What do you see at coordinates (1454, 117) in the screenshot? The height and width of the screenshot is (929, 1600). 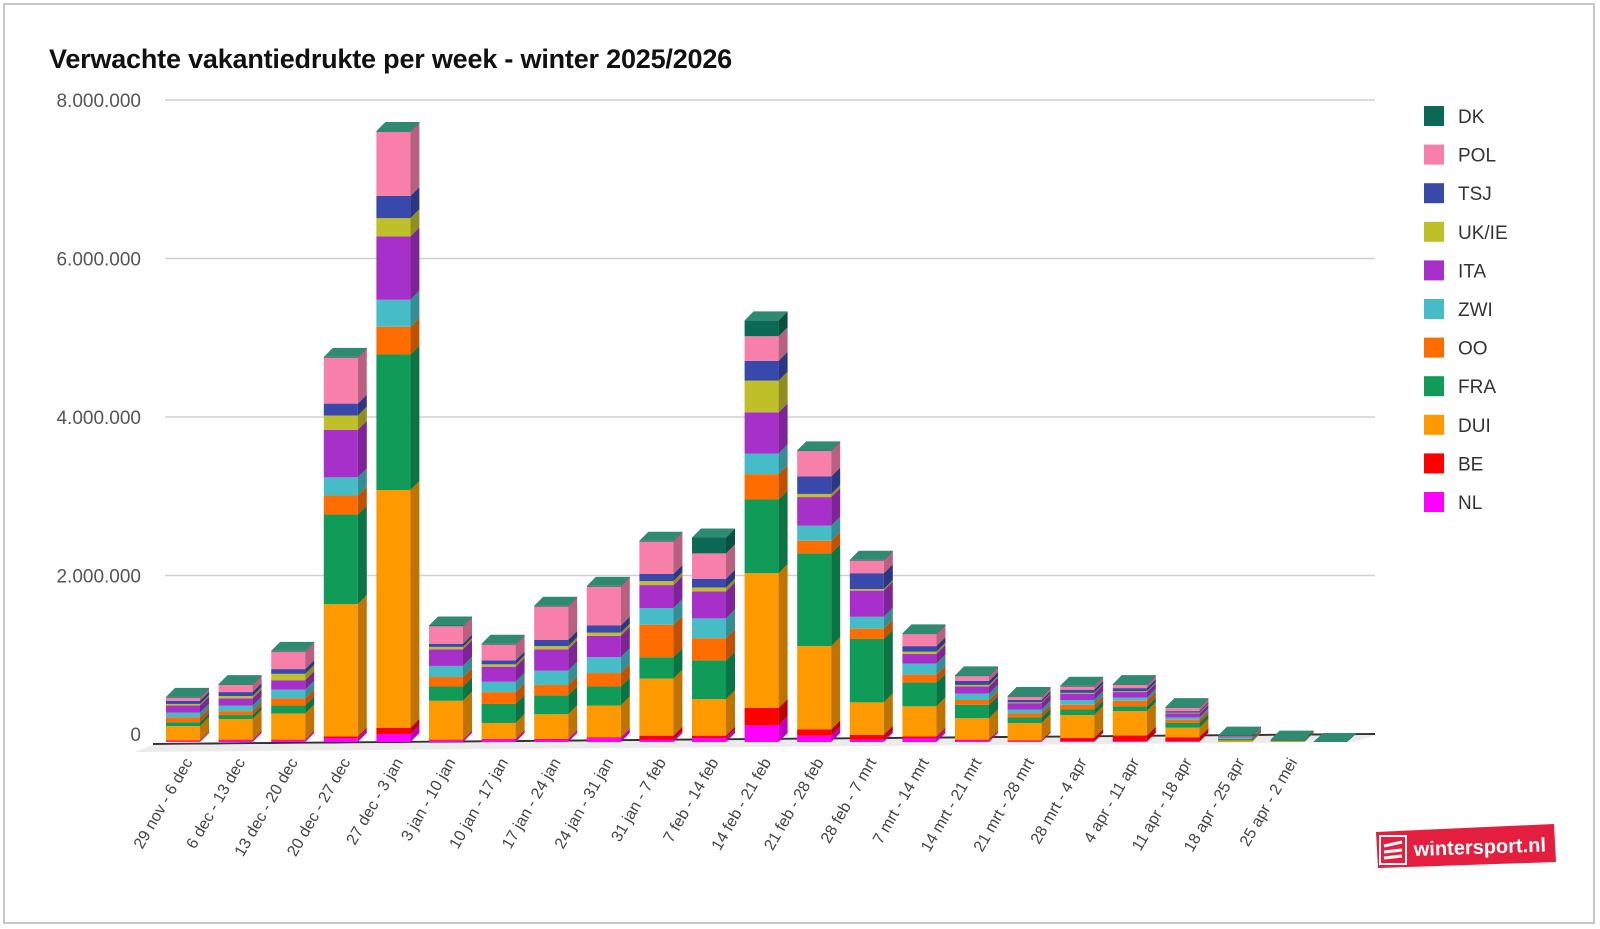 I see `legend-item: DK` at bounding box center [1454, 117].